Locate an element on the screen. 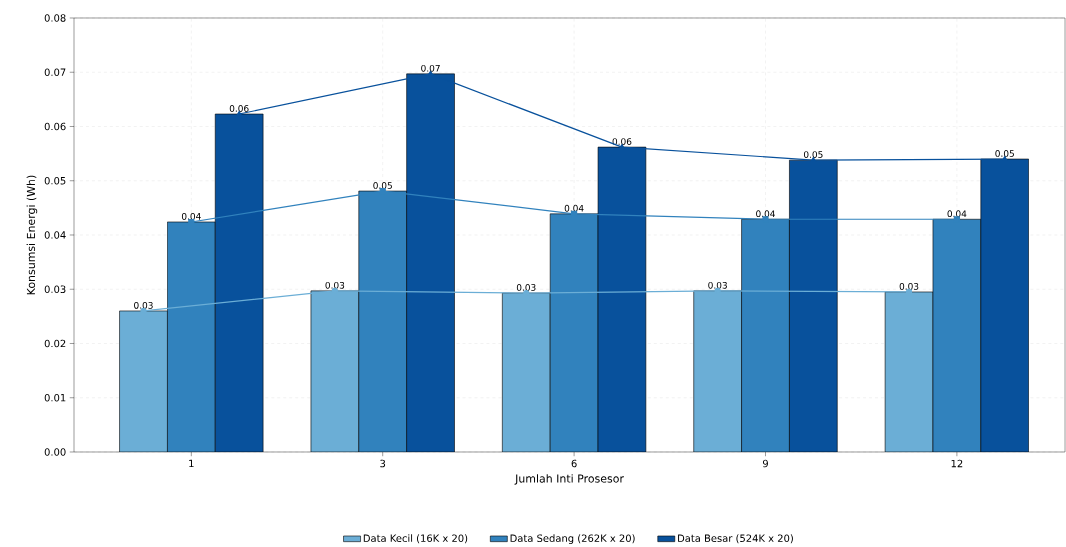  y-tick-label: 0.06 is located at coordinates (55, 126).